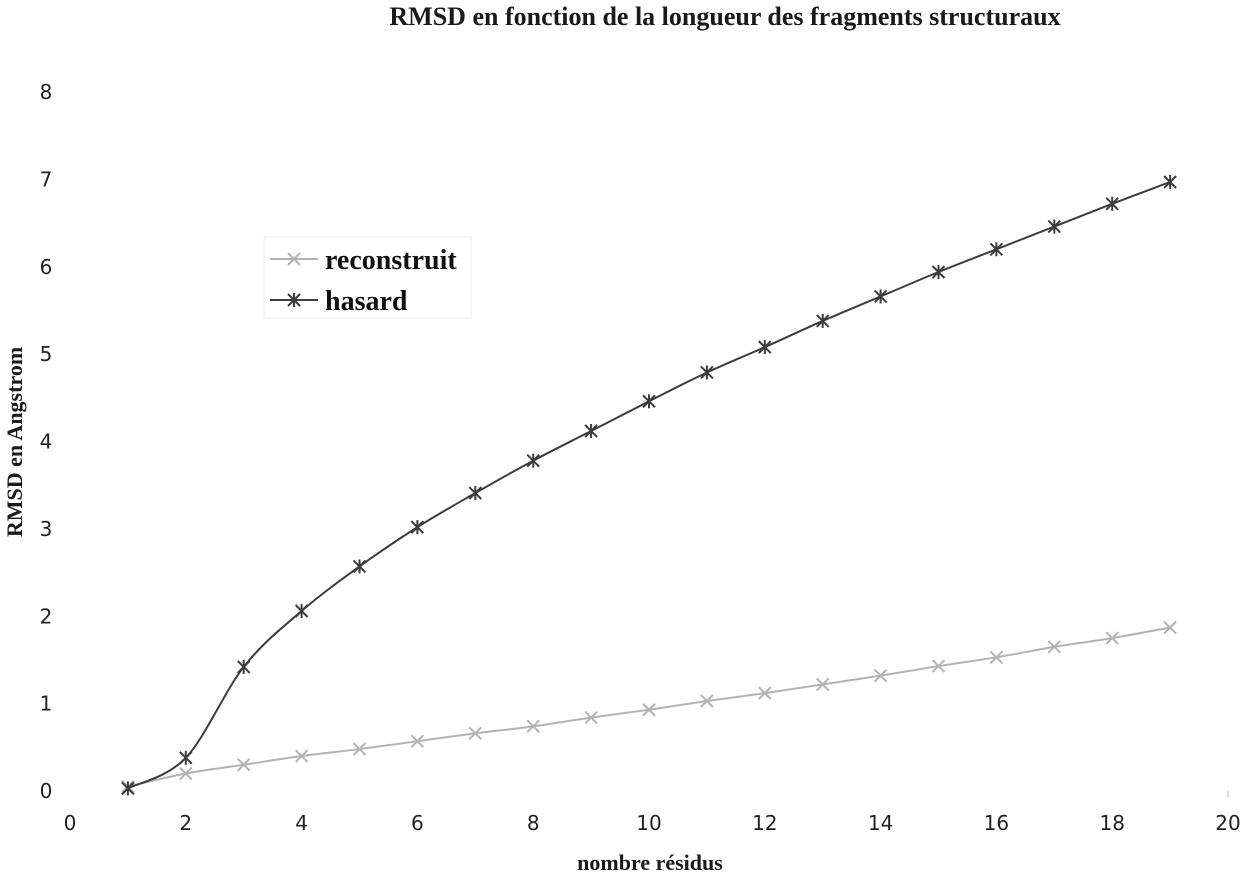 This screenshot has width=1245, height=879. I want to click on legend-entry: reconstruit, so click(363, 260).